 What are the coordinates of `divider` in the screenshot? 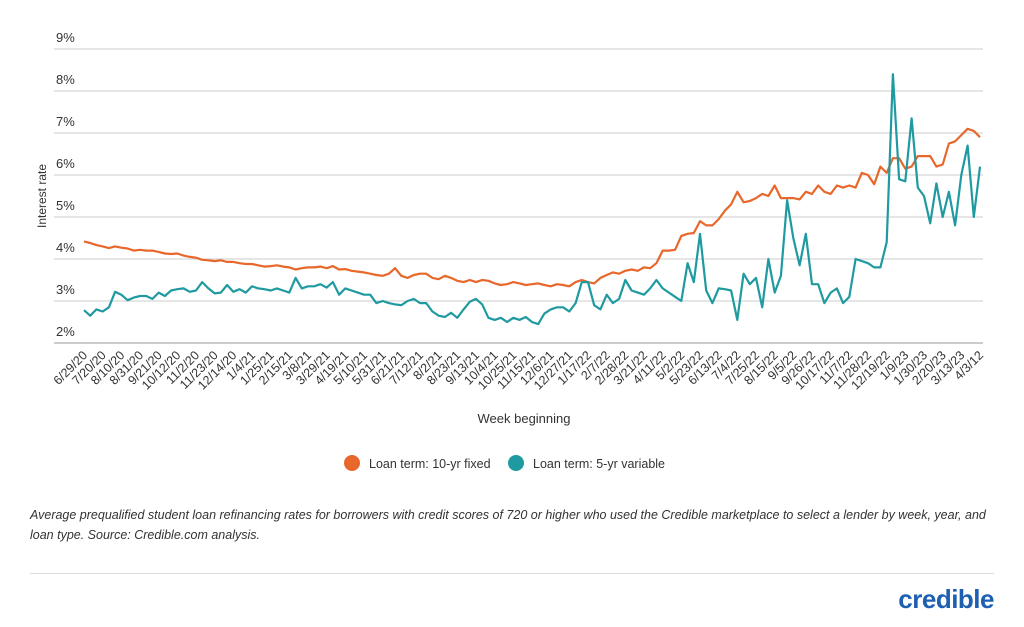 It's located at (512, 573).